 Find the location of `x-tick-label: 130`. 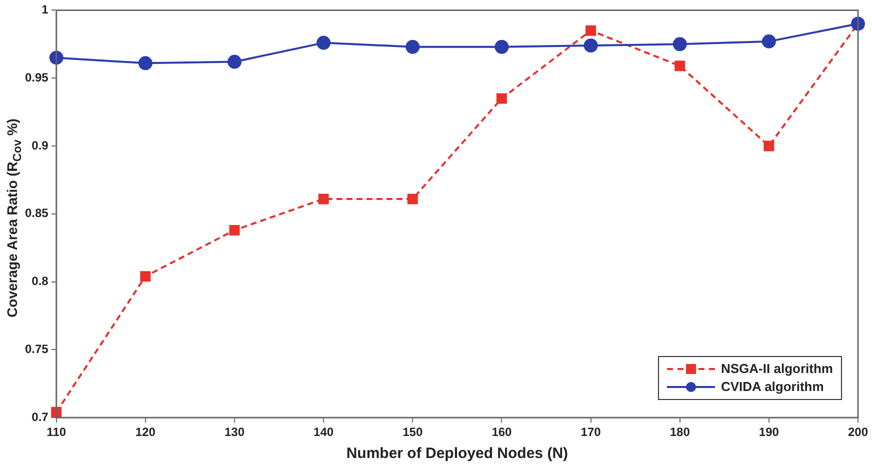

x-tick-label: 130 is located at coordinates (234, 432).